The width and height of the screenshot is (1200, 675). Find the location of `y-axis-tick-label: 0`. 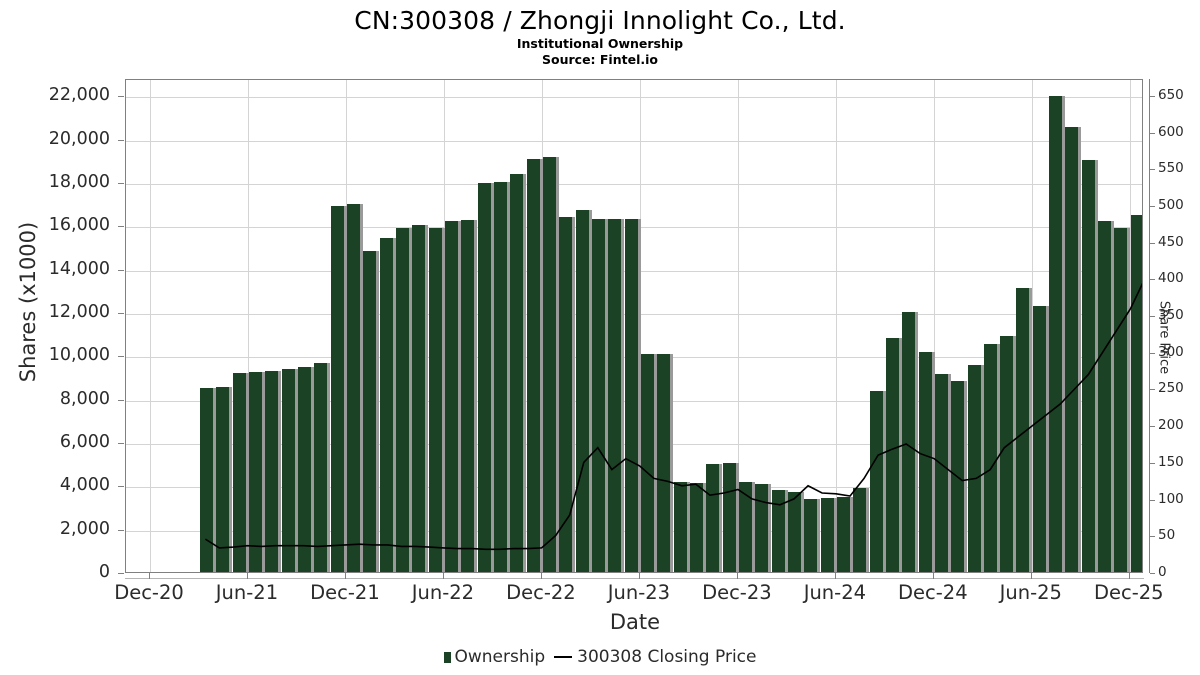

y-axis-tick-label: 0 is located at coordinates (104, 572).